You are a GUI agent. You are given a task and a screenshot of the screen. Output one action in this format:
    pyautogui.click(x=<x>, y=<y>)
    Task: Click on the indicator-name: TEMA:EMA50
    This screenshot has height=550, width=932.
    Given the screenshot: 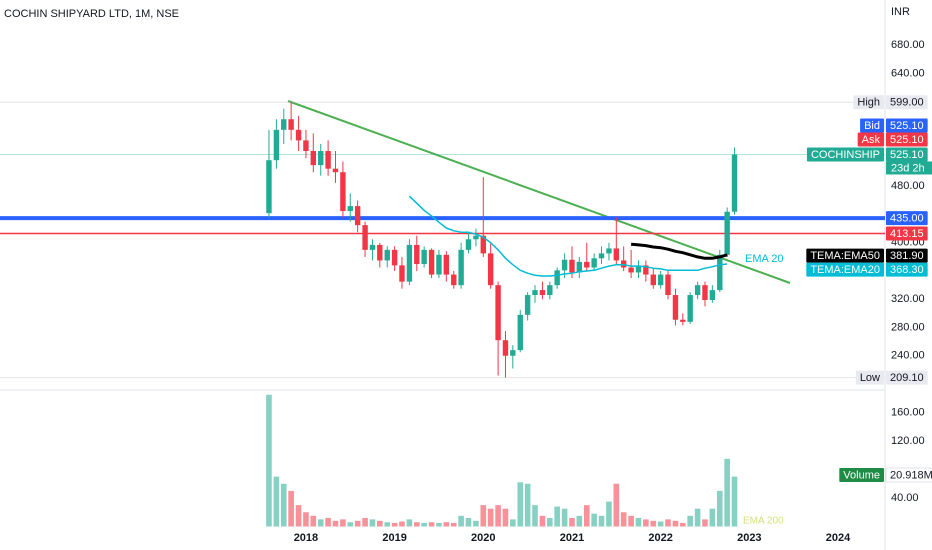 What is the action you would take?
    pyautogui.click(x=845, y=256)
    